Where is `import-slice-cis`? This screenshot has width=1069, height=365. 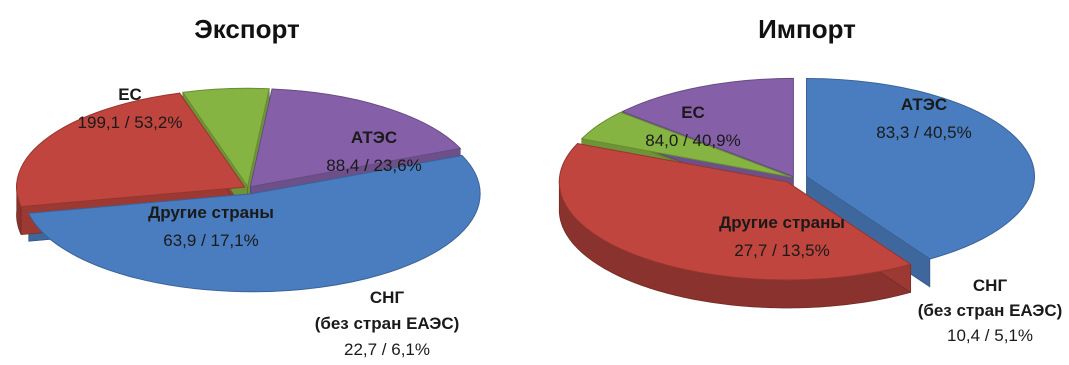 import-slice-cis is located at coordinates (686, 144).